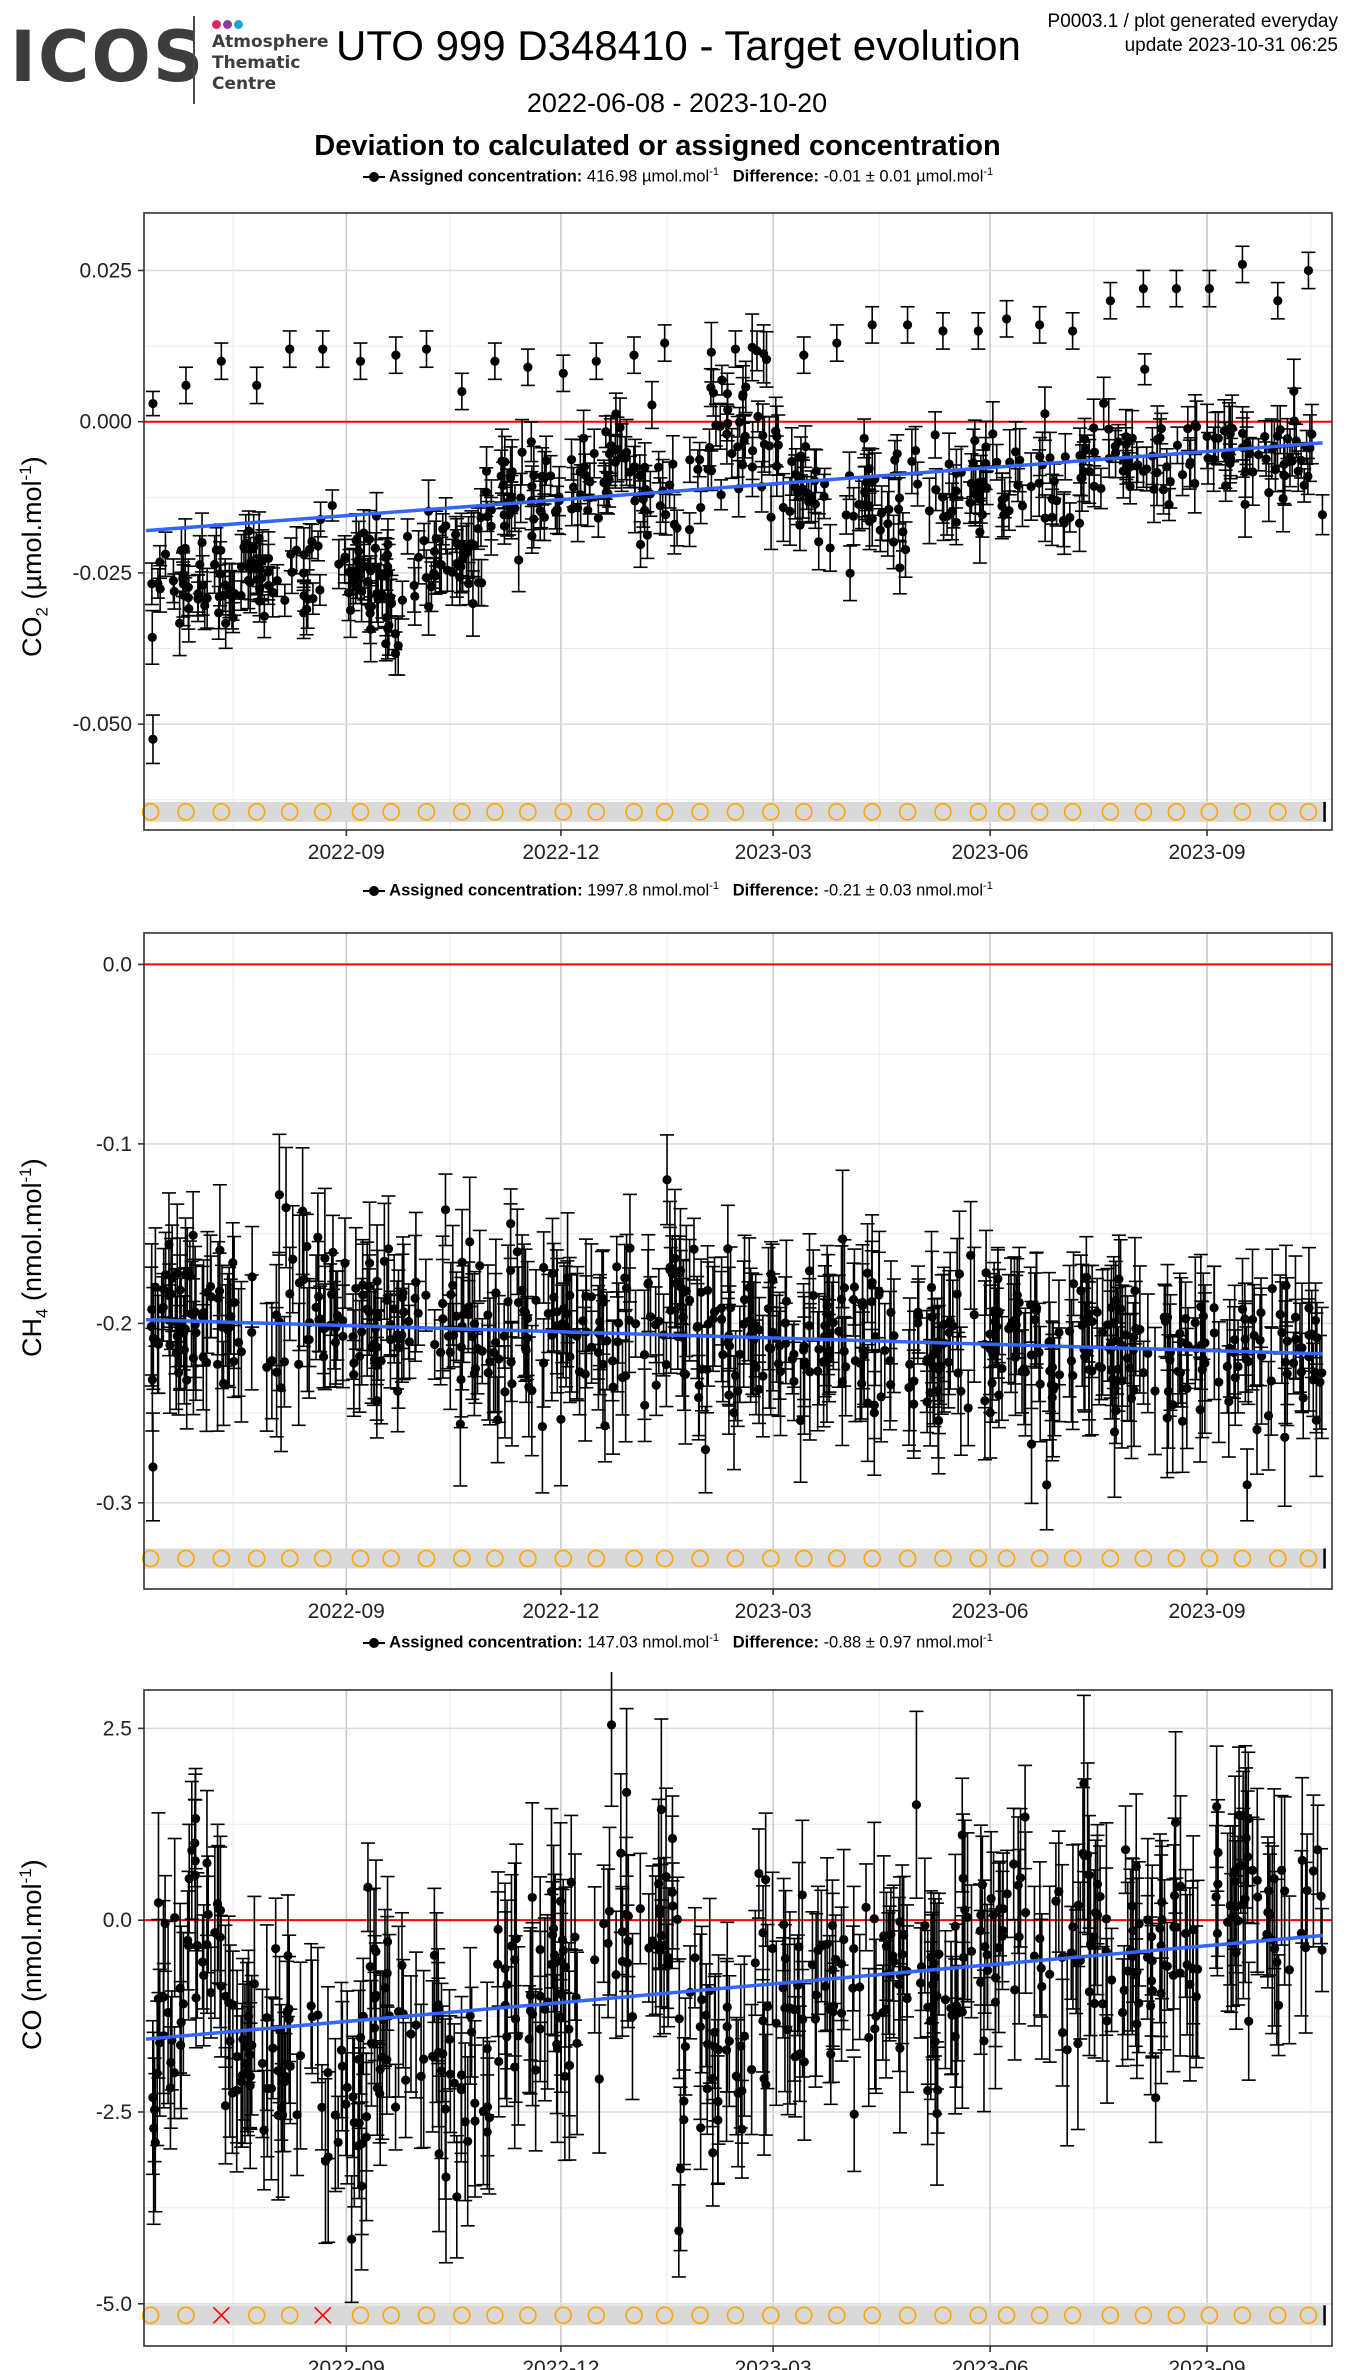 The width and height of the screenshot is (1350, 2370). Describe the element at coordinates (648, 890) in the screenshot. I see `legend-assigned-value: 1997.8 nmol.mol` at that location.